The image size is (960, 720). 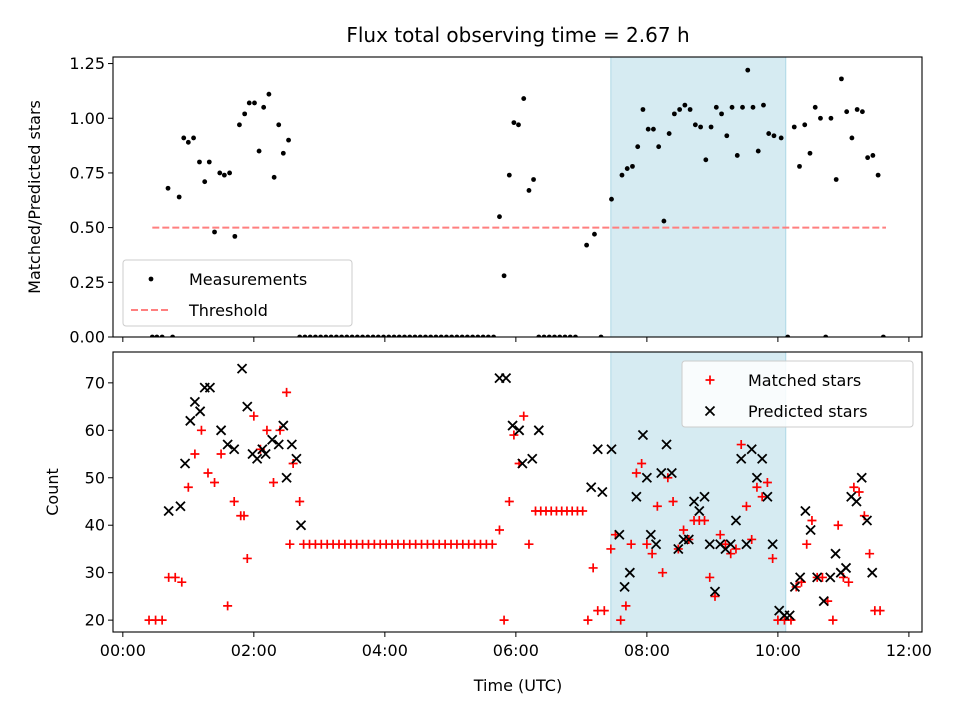 What do you see at coordinates (87, 118) in the screenshot?
I see `y-tick-label: 1.00` at bounding box center [87, 118].